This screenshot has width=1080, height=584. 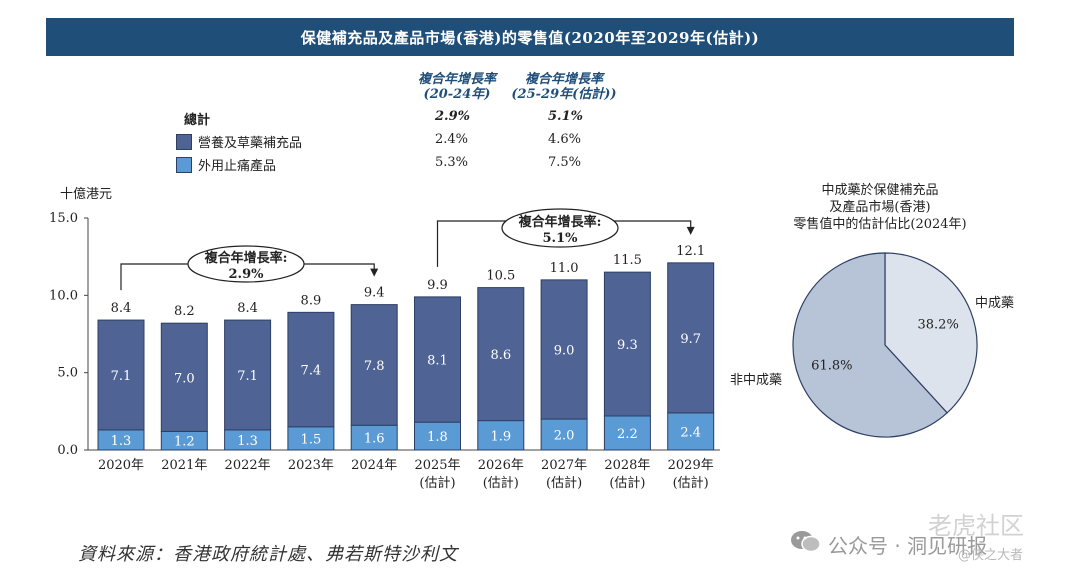 I want to click on x-tick-label-2: 2022年, so click(x=248, y=465).